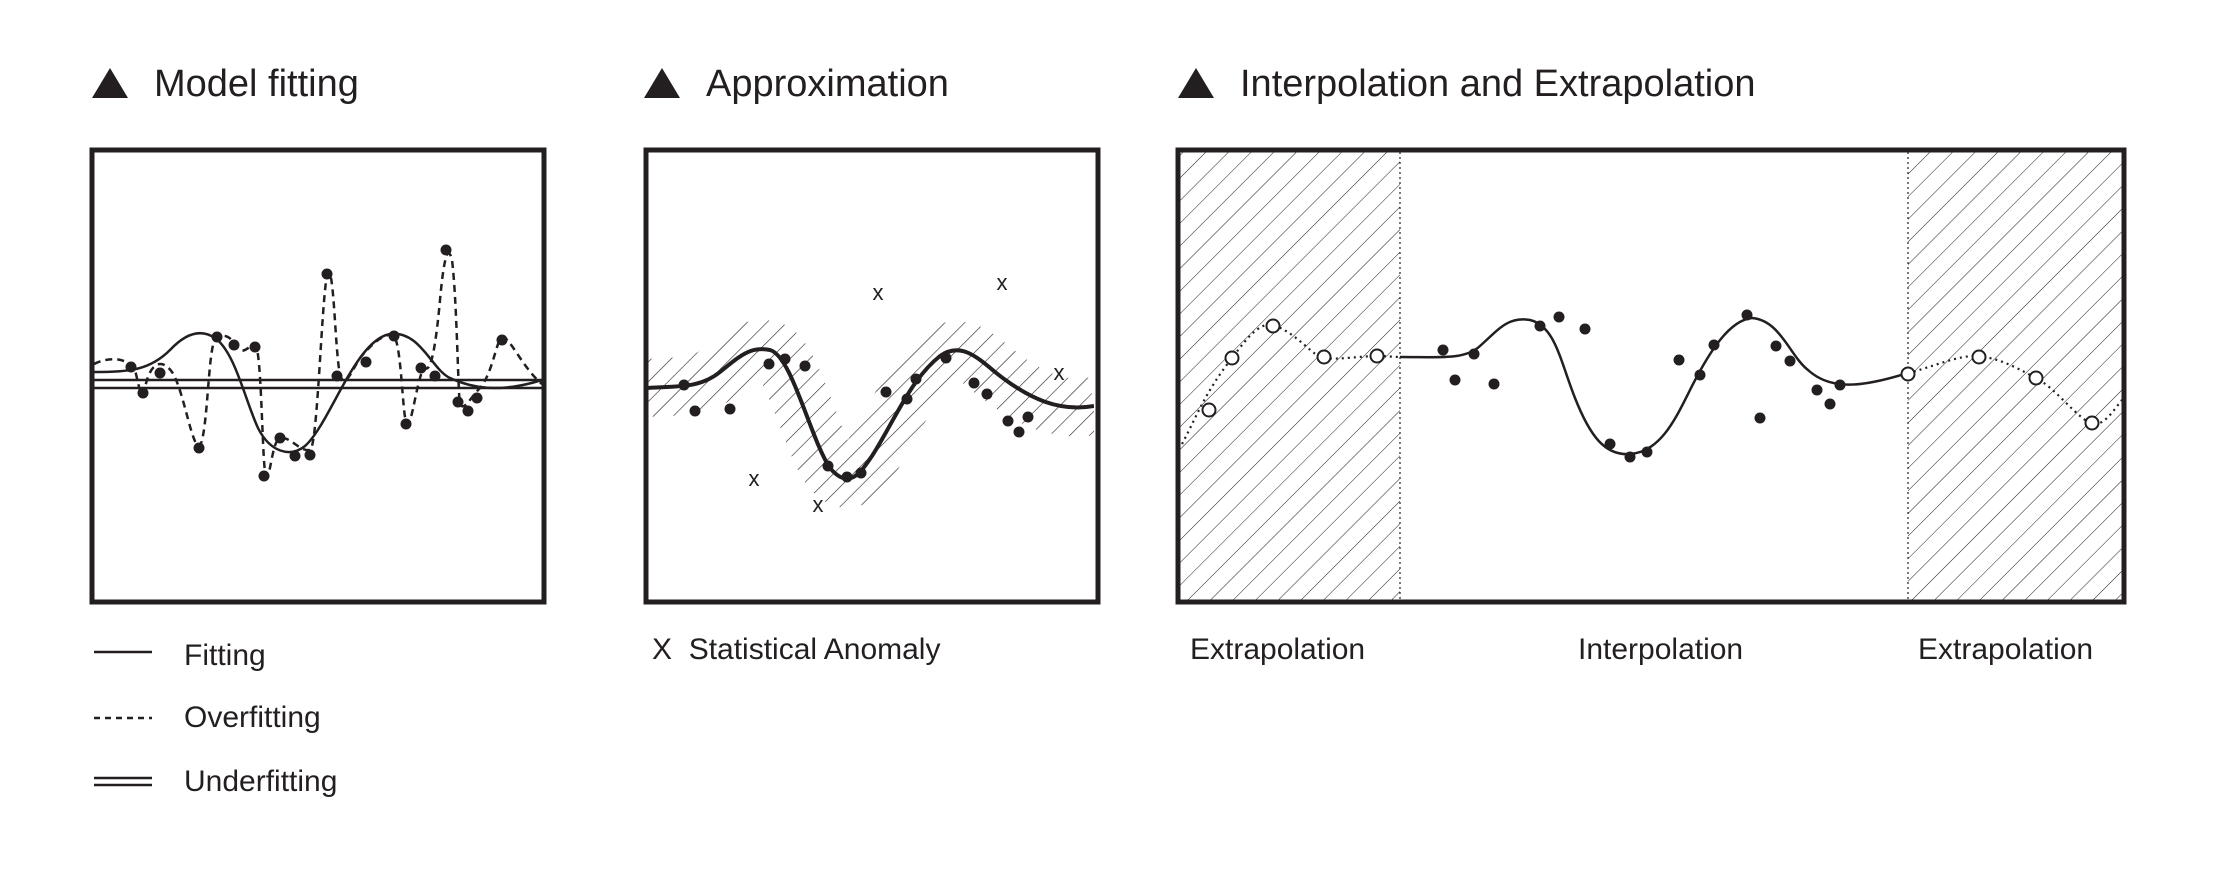 Image resolution: width=2223 pixels, height=889 pixels. What do you see at coordinates (662, 649) in the screenshot?
I see `anomaly-legend-marker: X` at bounding box center [662, 649].